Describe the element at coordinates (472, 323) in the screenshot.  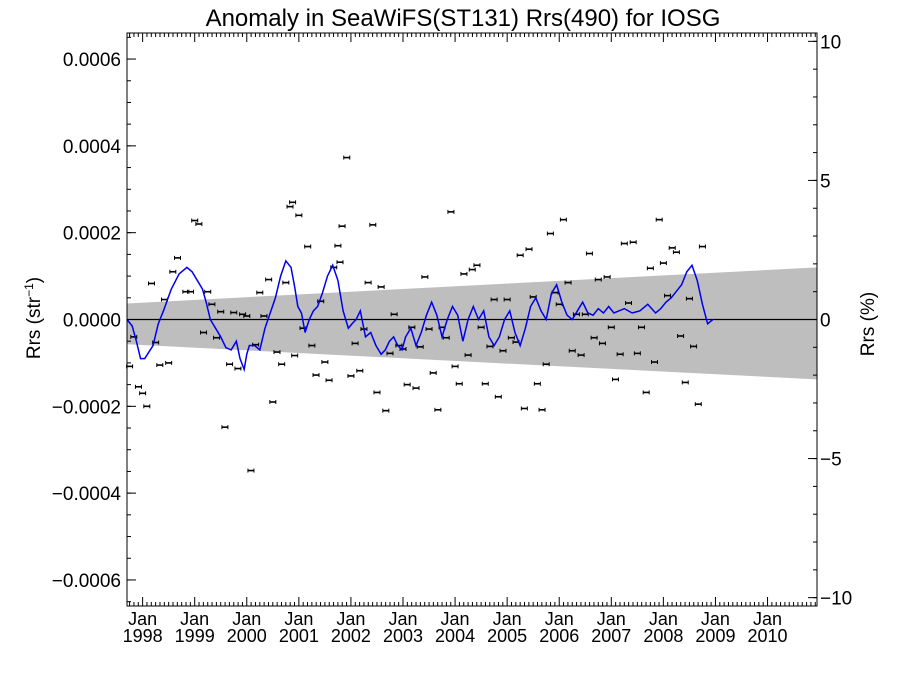
I see `uncertainty-band` at that location.